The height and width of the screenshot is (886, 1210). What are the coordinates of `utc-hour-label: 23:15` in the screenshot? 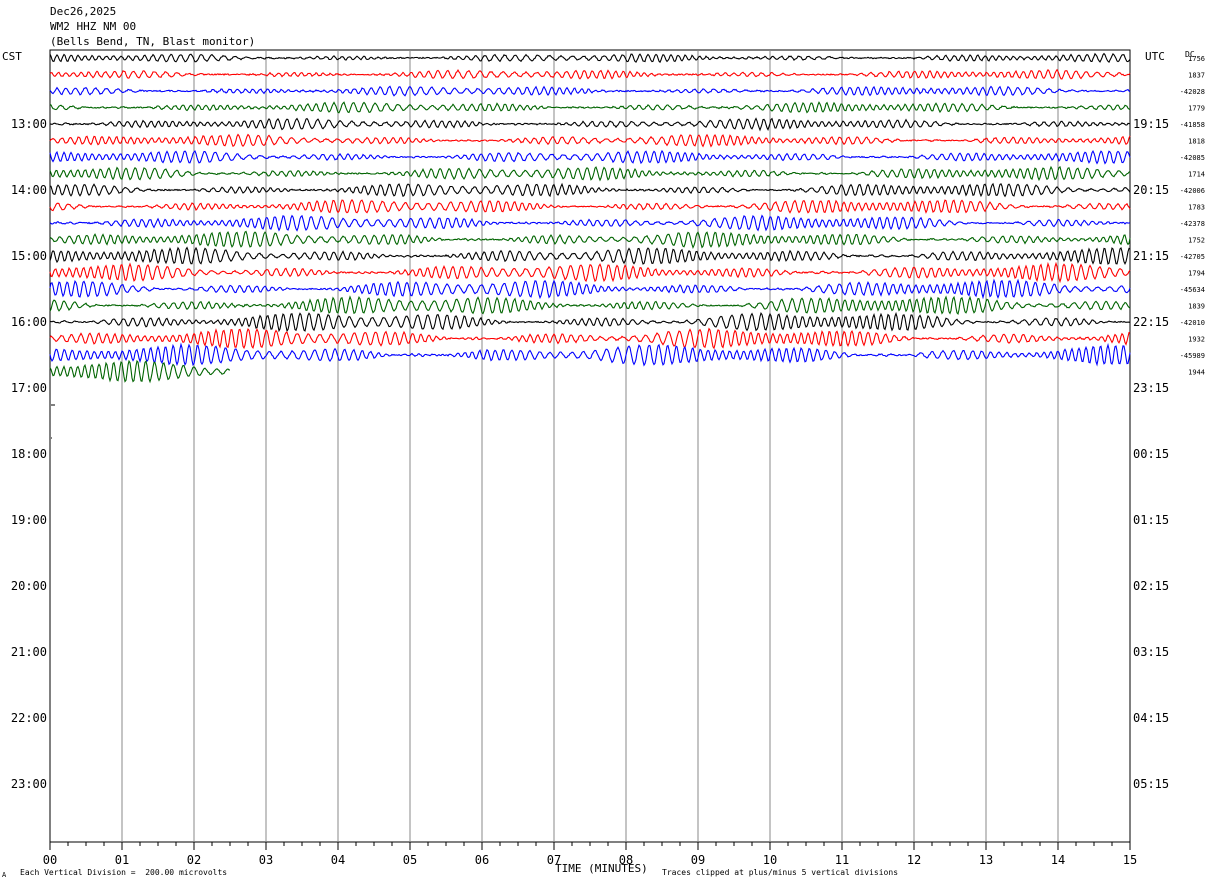 It's located at (1151, 388).